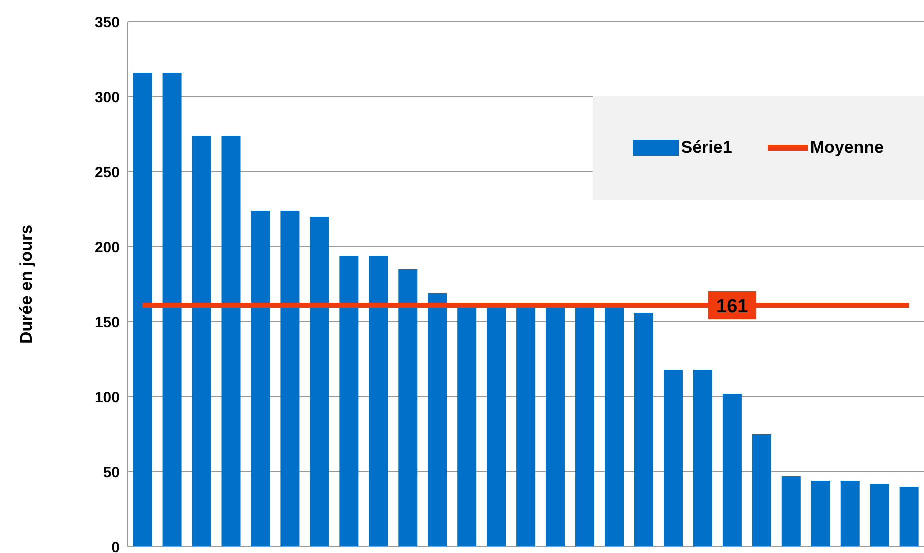 The image size is (924, 553). Describe the element at coordinates (107, 247) in the screenshot. I see `y-tick-label: 200` at that location.